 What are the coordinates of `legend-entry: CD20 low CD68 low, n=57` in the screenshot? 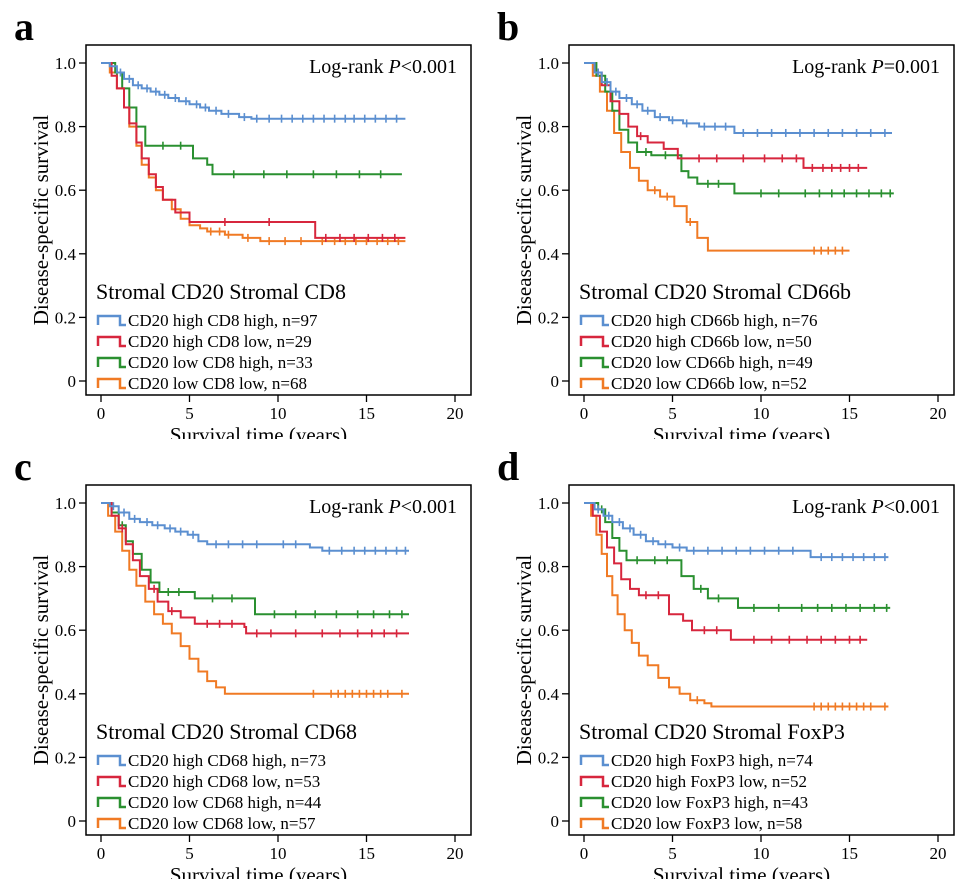 It's located at (222, 823).